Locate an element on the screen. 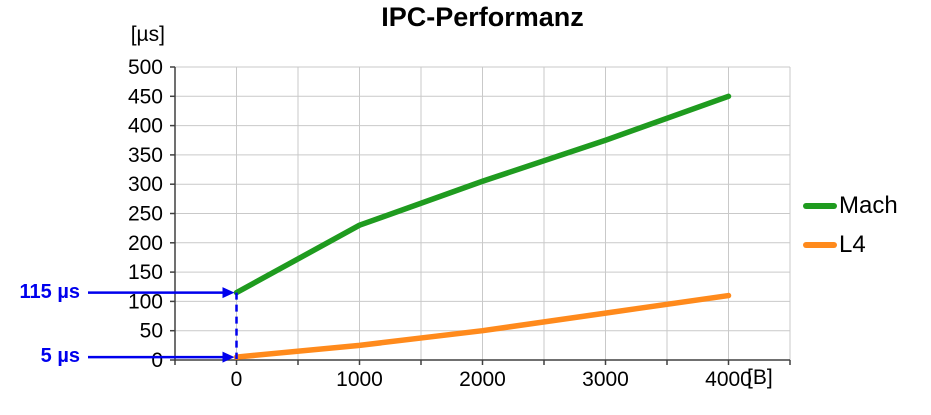 The image size is (931, 415). legend: Mach L4 is located at coordinates (850, 225).